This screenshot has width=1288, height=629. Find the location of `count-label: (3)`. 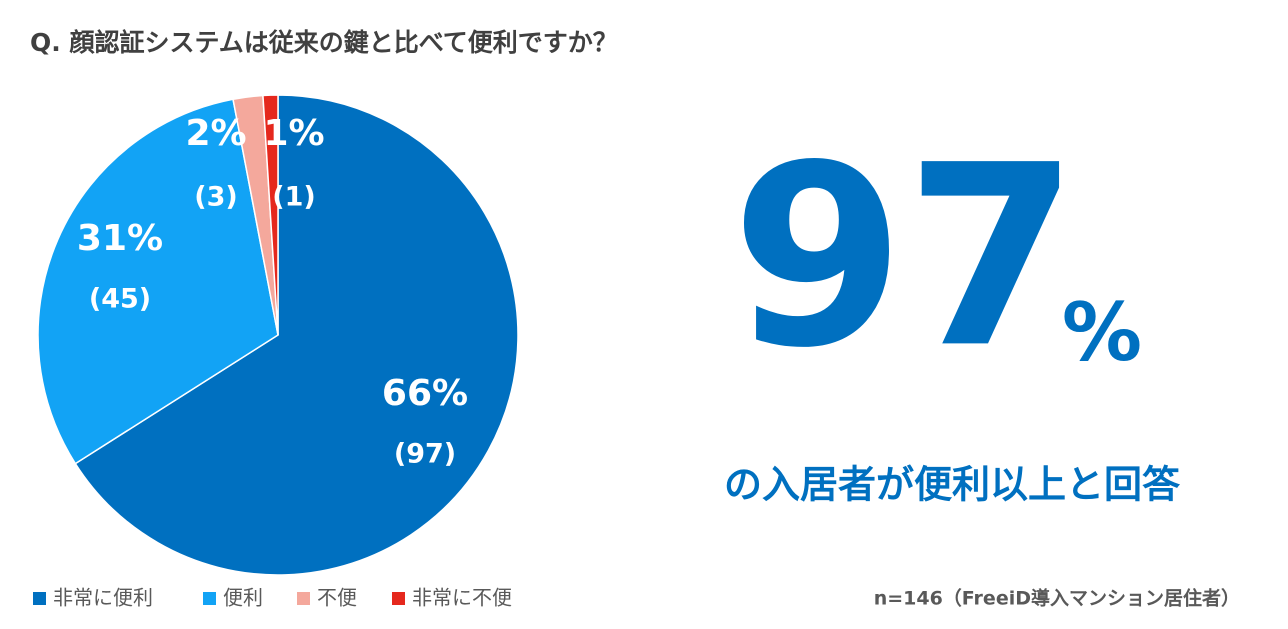

count-label: (3) is located at coordinates (215, 197).